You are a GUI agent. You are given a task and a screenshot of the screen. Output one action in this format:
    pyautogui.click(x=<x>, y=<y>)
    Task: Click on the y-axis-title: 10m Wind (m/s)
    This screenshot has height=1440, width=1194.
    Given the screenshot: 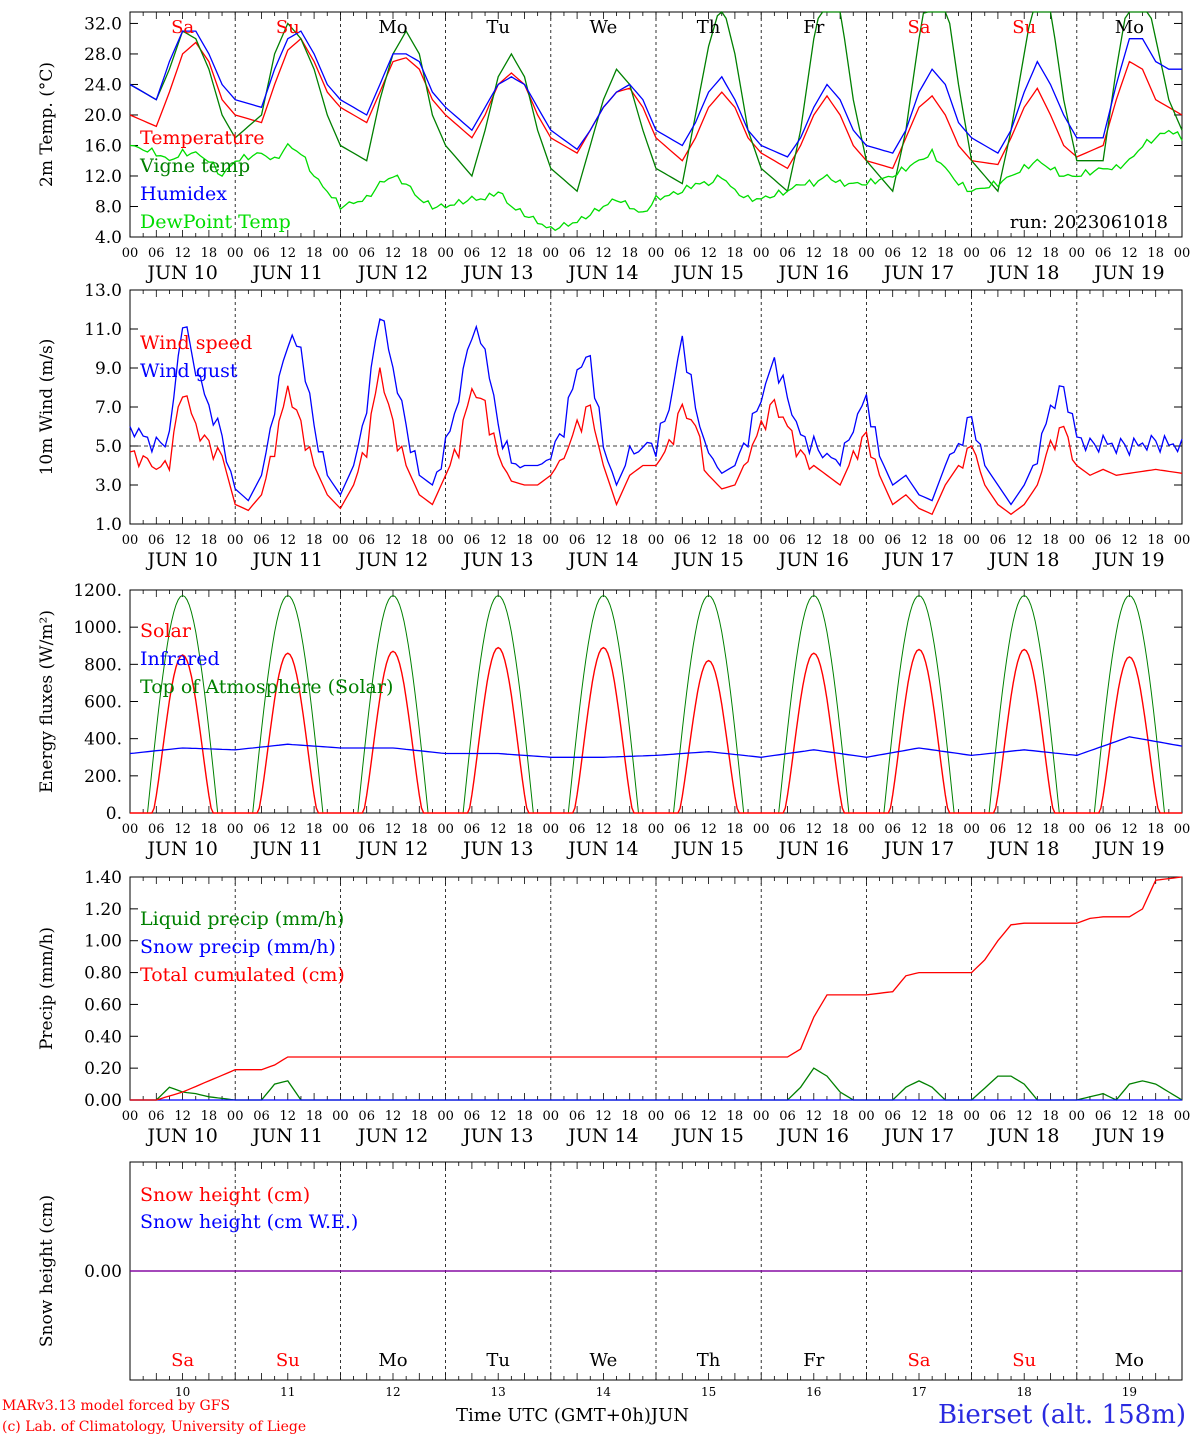 What is the action you would take?
    pyautogui.click(x=47, y=407)
    